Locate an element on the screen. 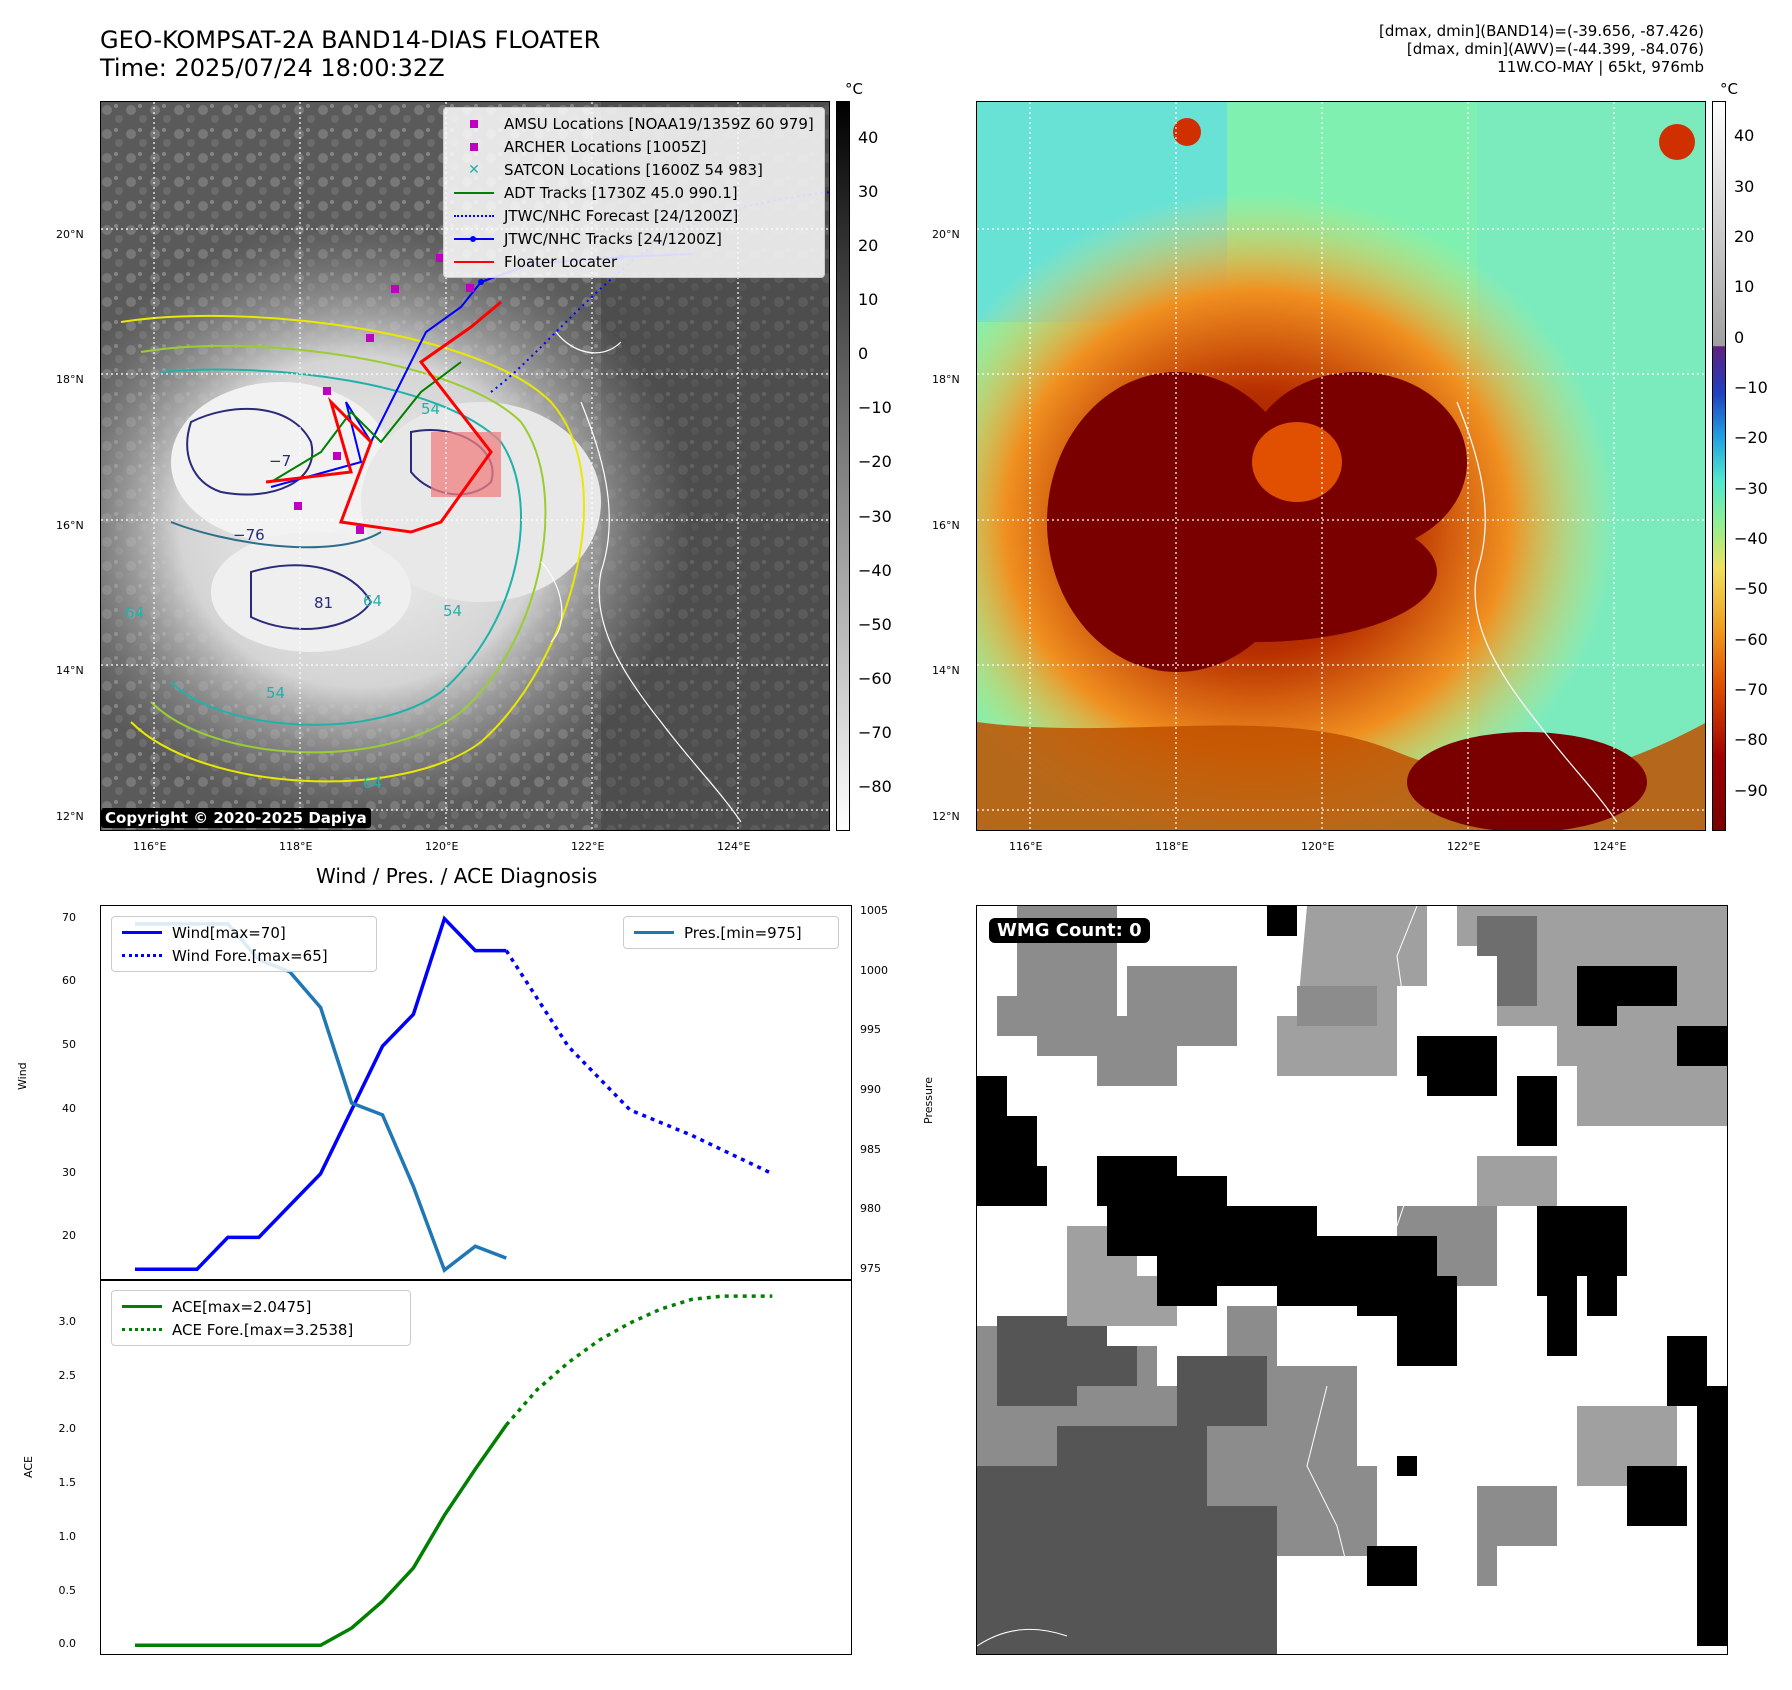 This screenshot has width=1792, height=1690. wv-lon-label: 120°E is located at coordinates (1318, 846).